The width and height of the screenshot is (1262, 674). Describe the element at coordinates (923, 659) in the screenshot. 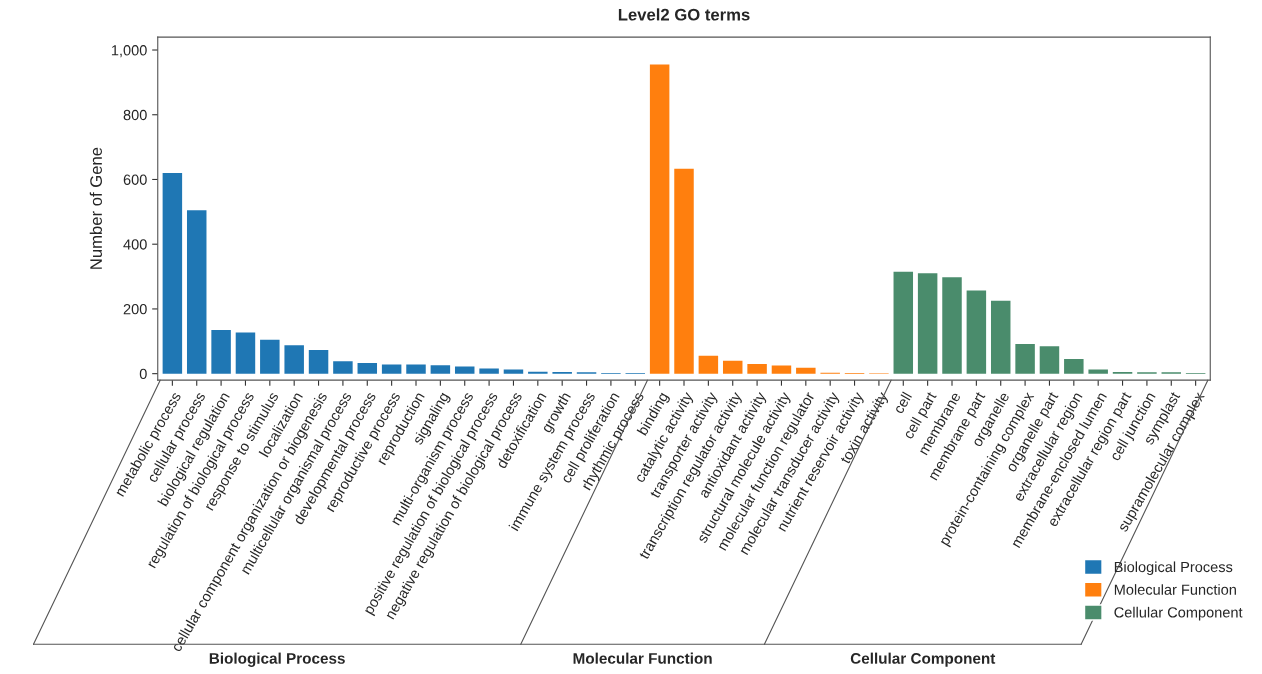

I see `text: Cellular Component` at that location.